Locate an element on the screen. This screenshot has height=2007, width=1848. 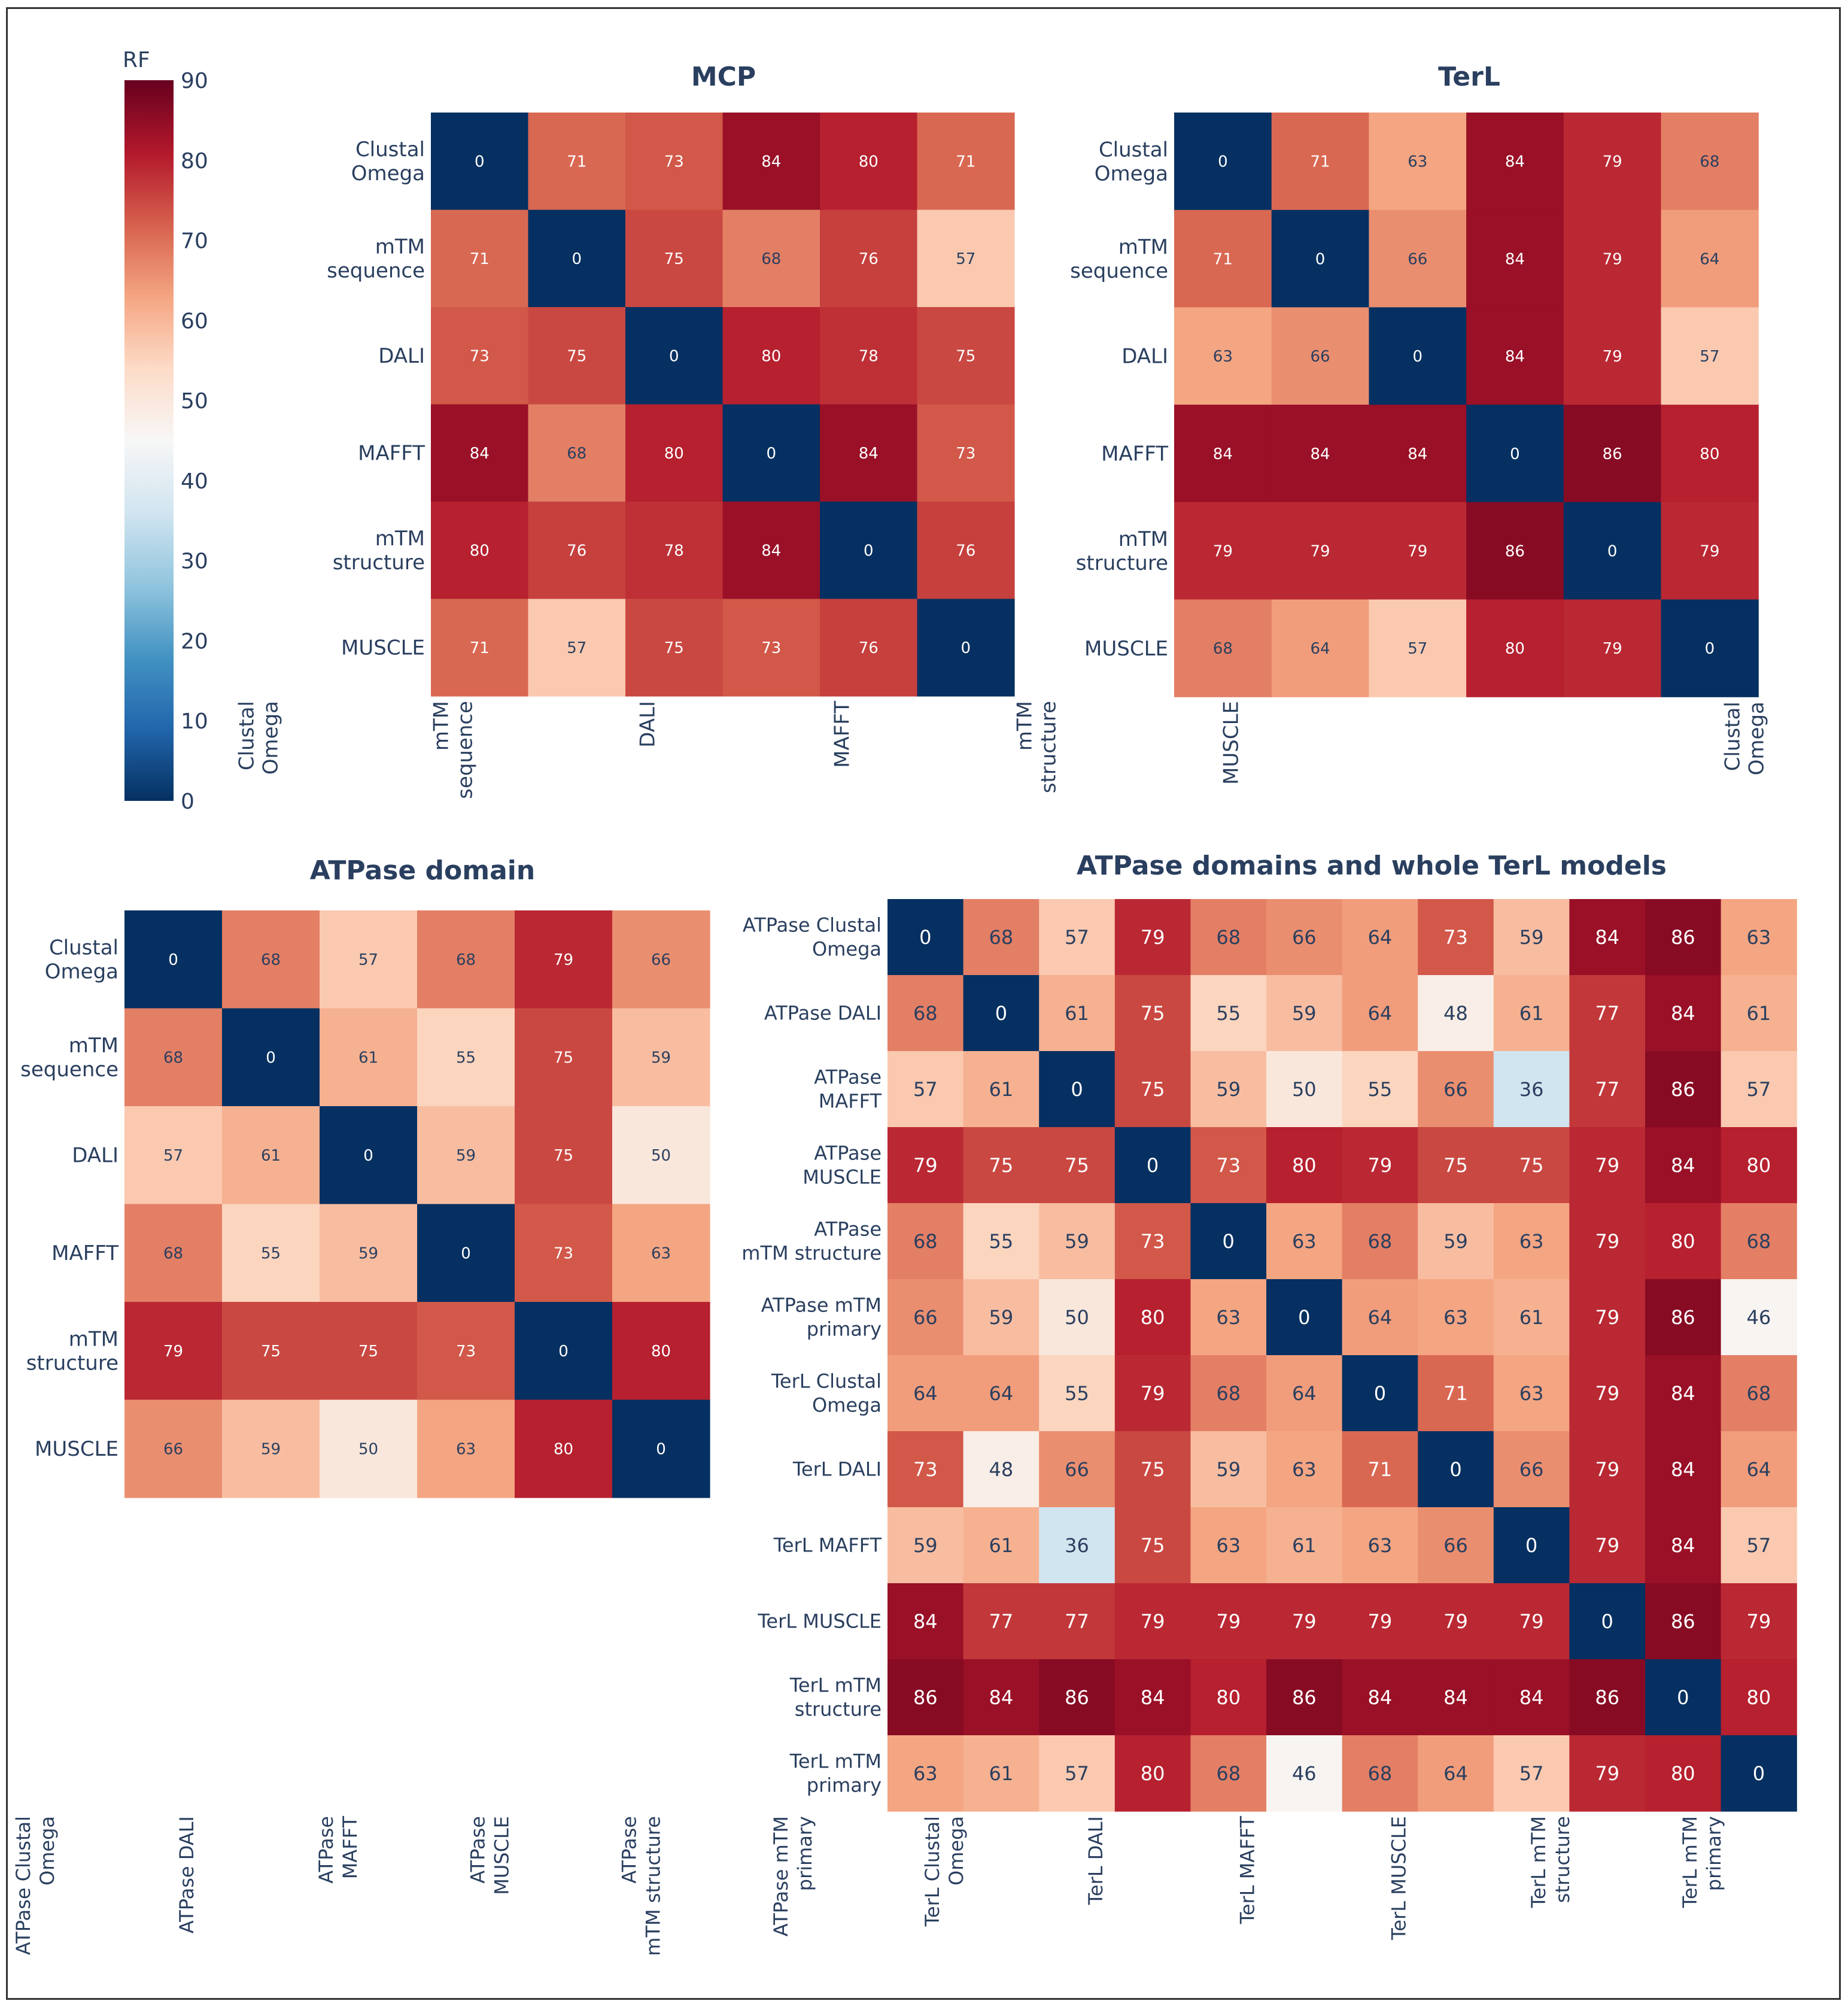
heatmap-cell-value: 71 is located at coordinates (1380, 1469).